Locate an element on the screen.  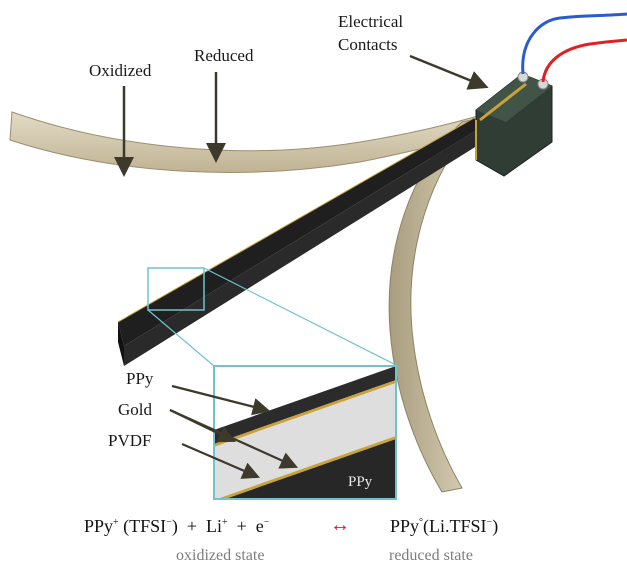
reduced-state-caption: reduced state is located at coordinates (431, 555).